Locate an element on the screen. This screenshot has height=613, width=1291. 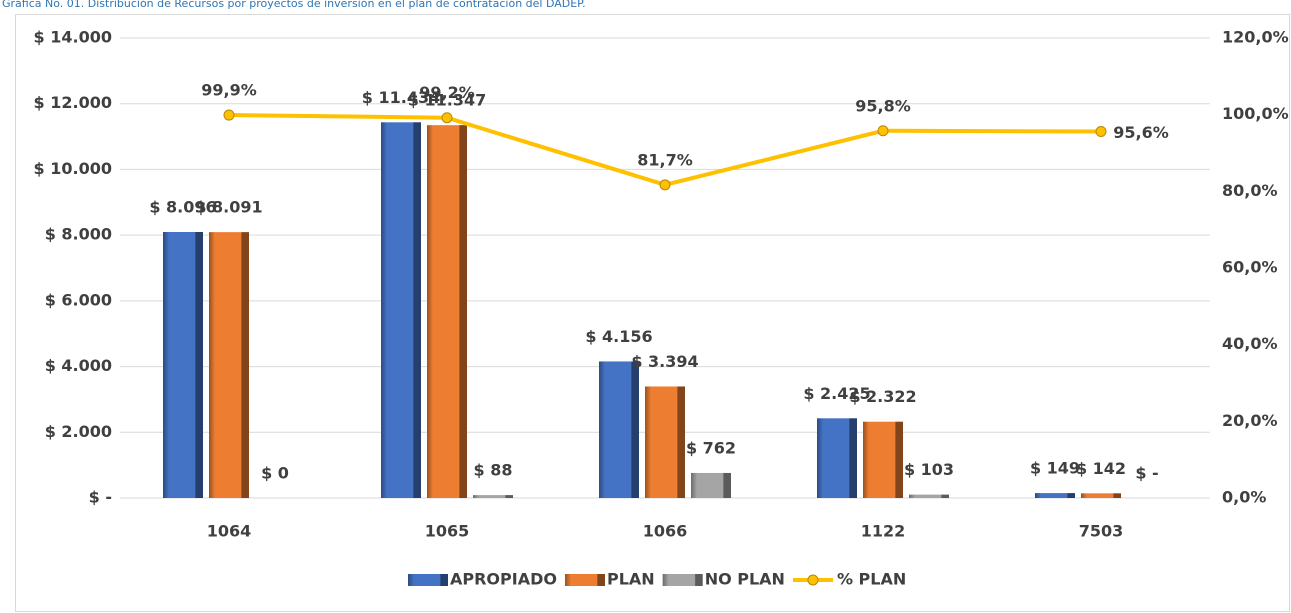
data-label: $ 11.434 is located at coordinates (401, 97).